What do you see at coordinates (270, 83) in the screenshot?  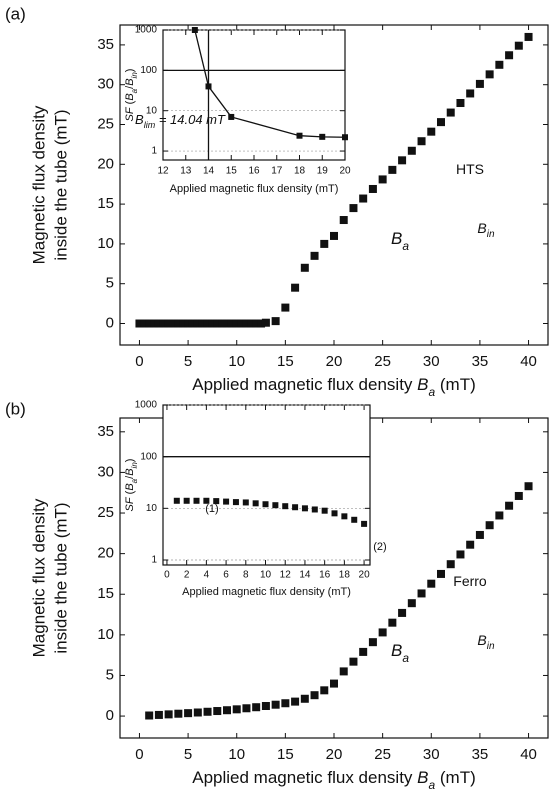 I see `series-line` at bounding box center [270, 83].